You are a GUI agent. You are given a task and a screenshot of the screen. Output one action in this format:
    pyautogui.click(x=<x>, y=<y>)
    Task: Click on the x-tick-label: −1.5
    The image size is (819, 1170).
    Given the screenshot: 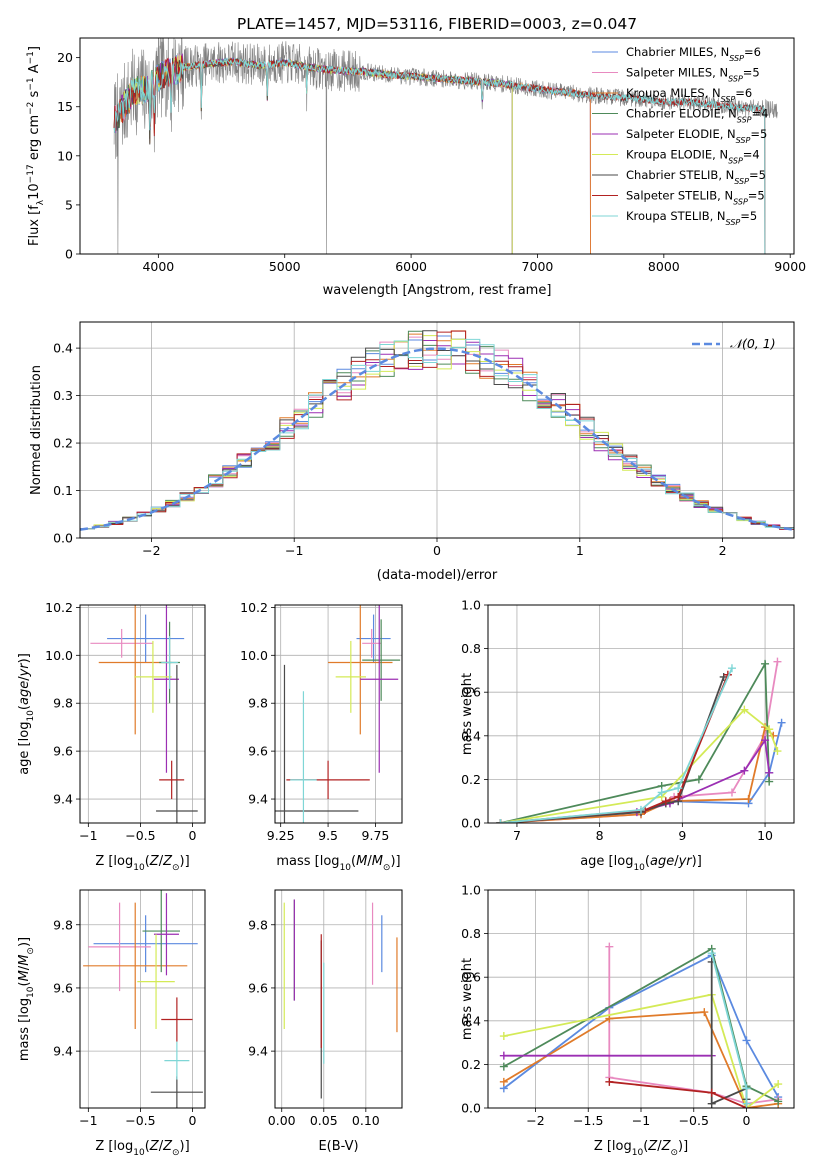 What is the action you would take?
    pyautogui.click(x=588, y=1120)
    